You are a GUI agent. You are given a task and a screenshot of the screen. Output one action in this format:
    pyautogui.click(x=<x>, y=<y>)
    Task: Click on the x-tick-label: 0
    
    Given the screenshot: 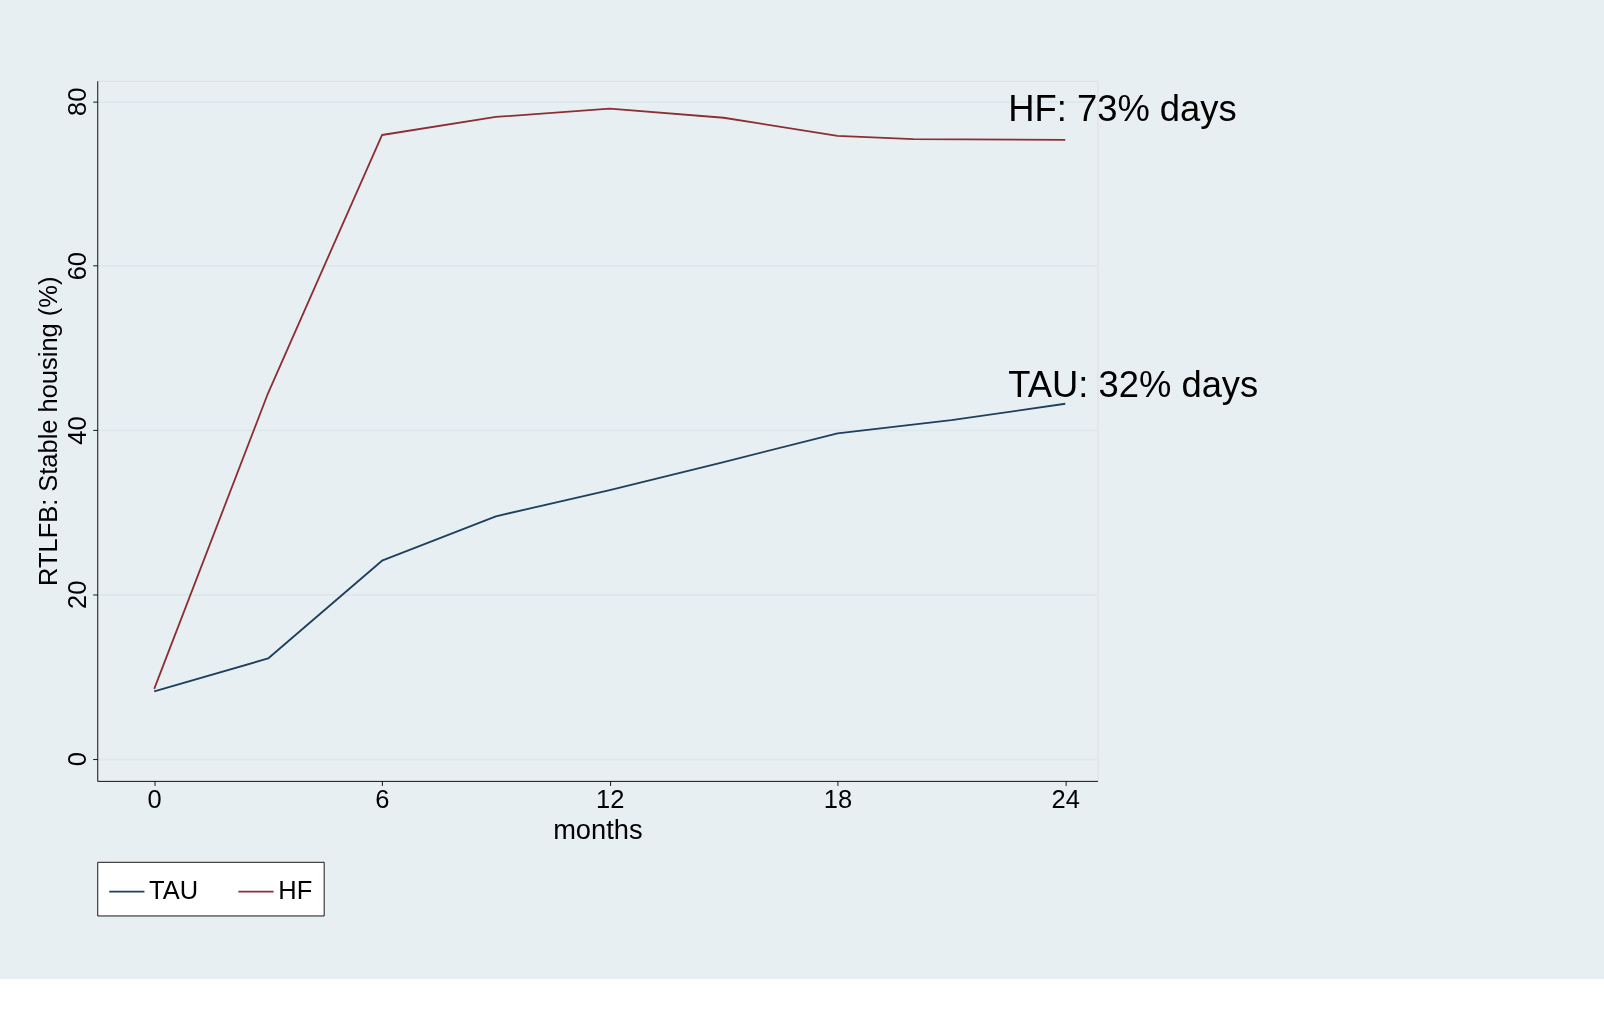 What is the action you would take?
    pyautogui.click(x=154, y=798)
    